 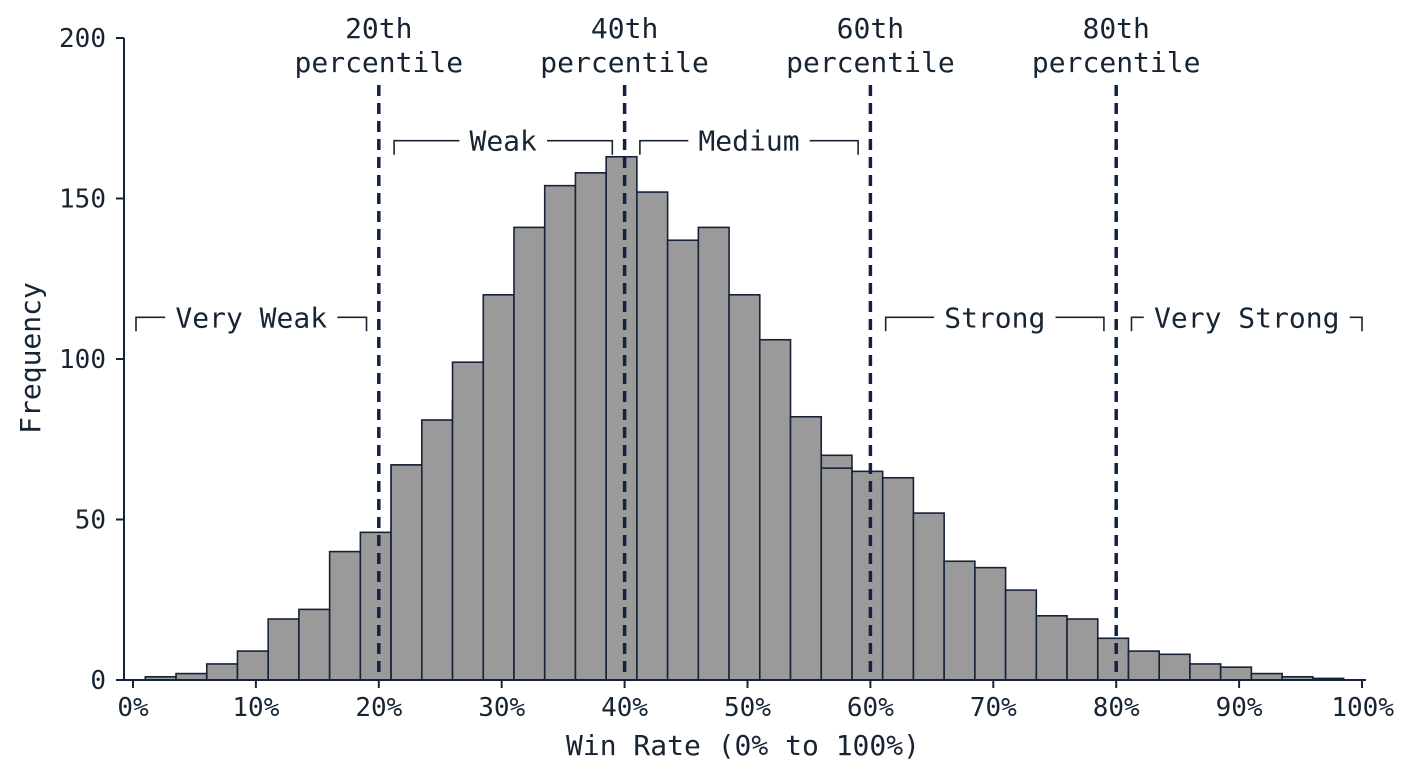 What do you see at coordinates (255, 708) in the screenshot?
I see `x-tick-label: 10%` at bounding box center [255, 708].